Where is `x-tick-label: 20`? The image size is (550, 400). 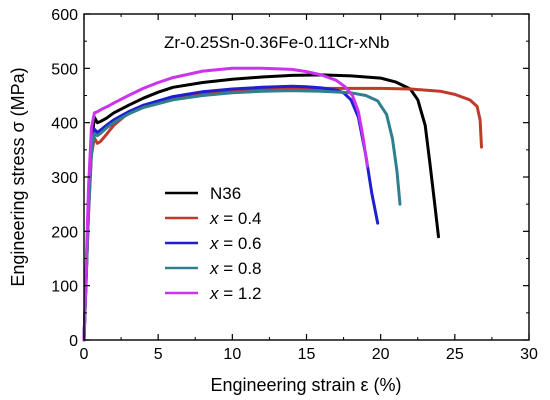 x-tick-label: 20 is located at coordinates (381, 354).